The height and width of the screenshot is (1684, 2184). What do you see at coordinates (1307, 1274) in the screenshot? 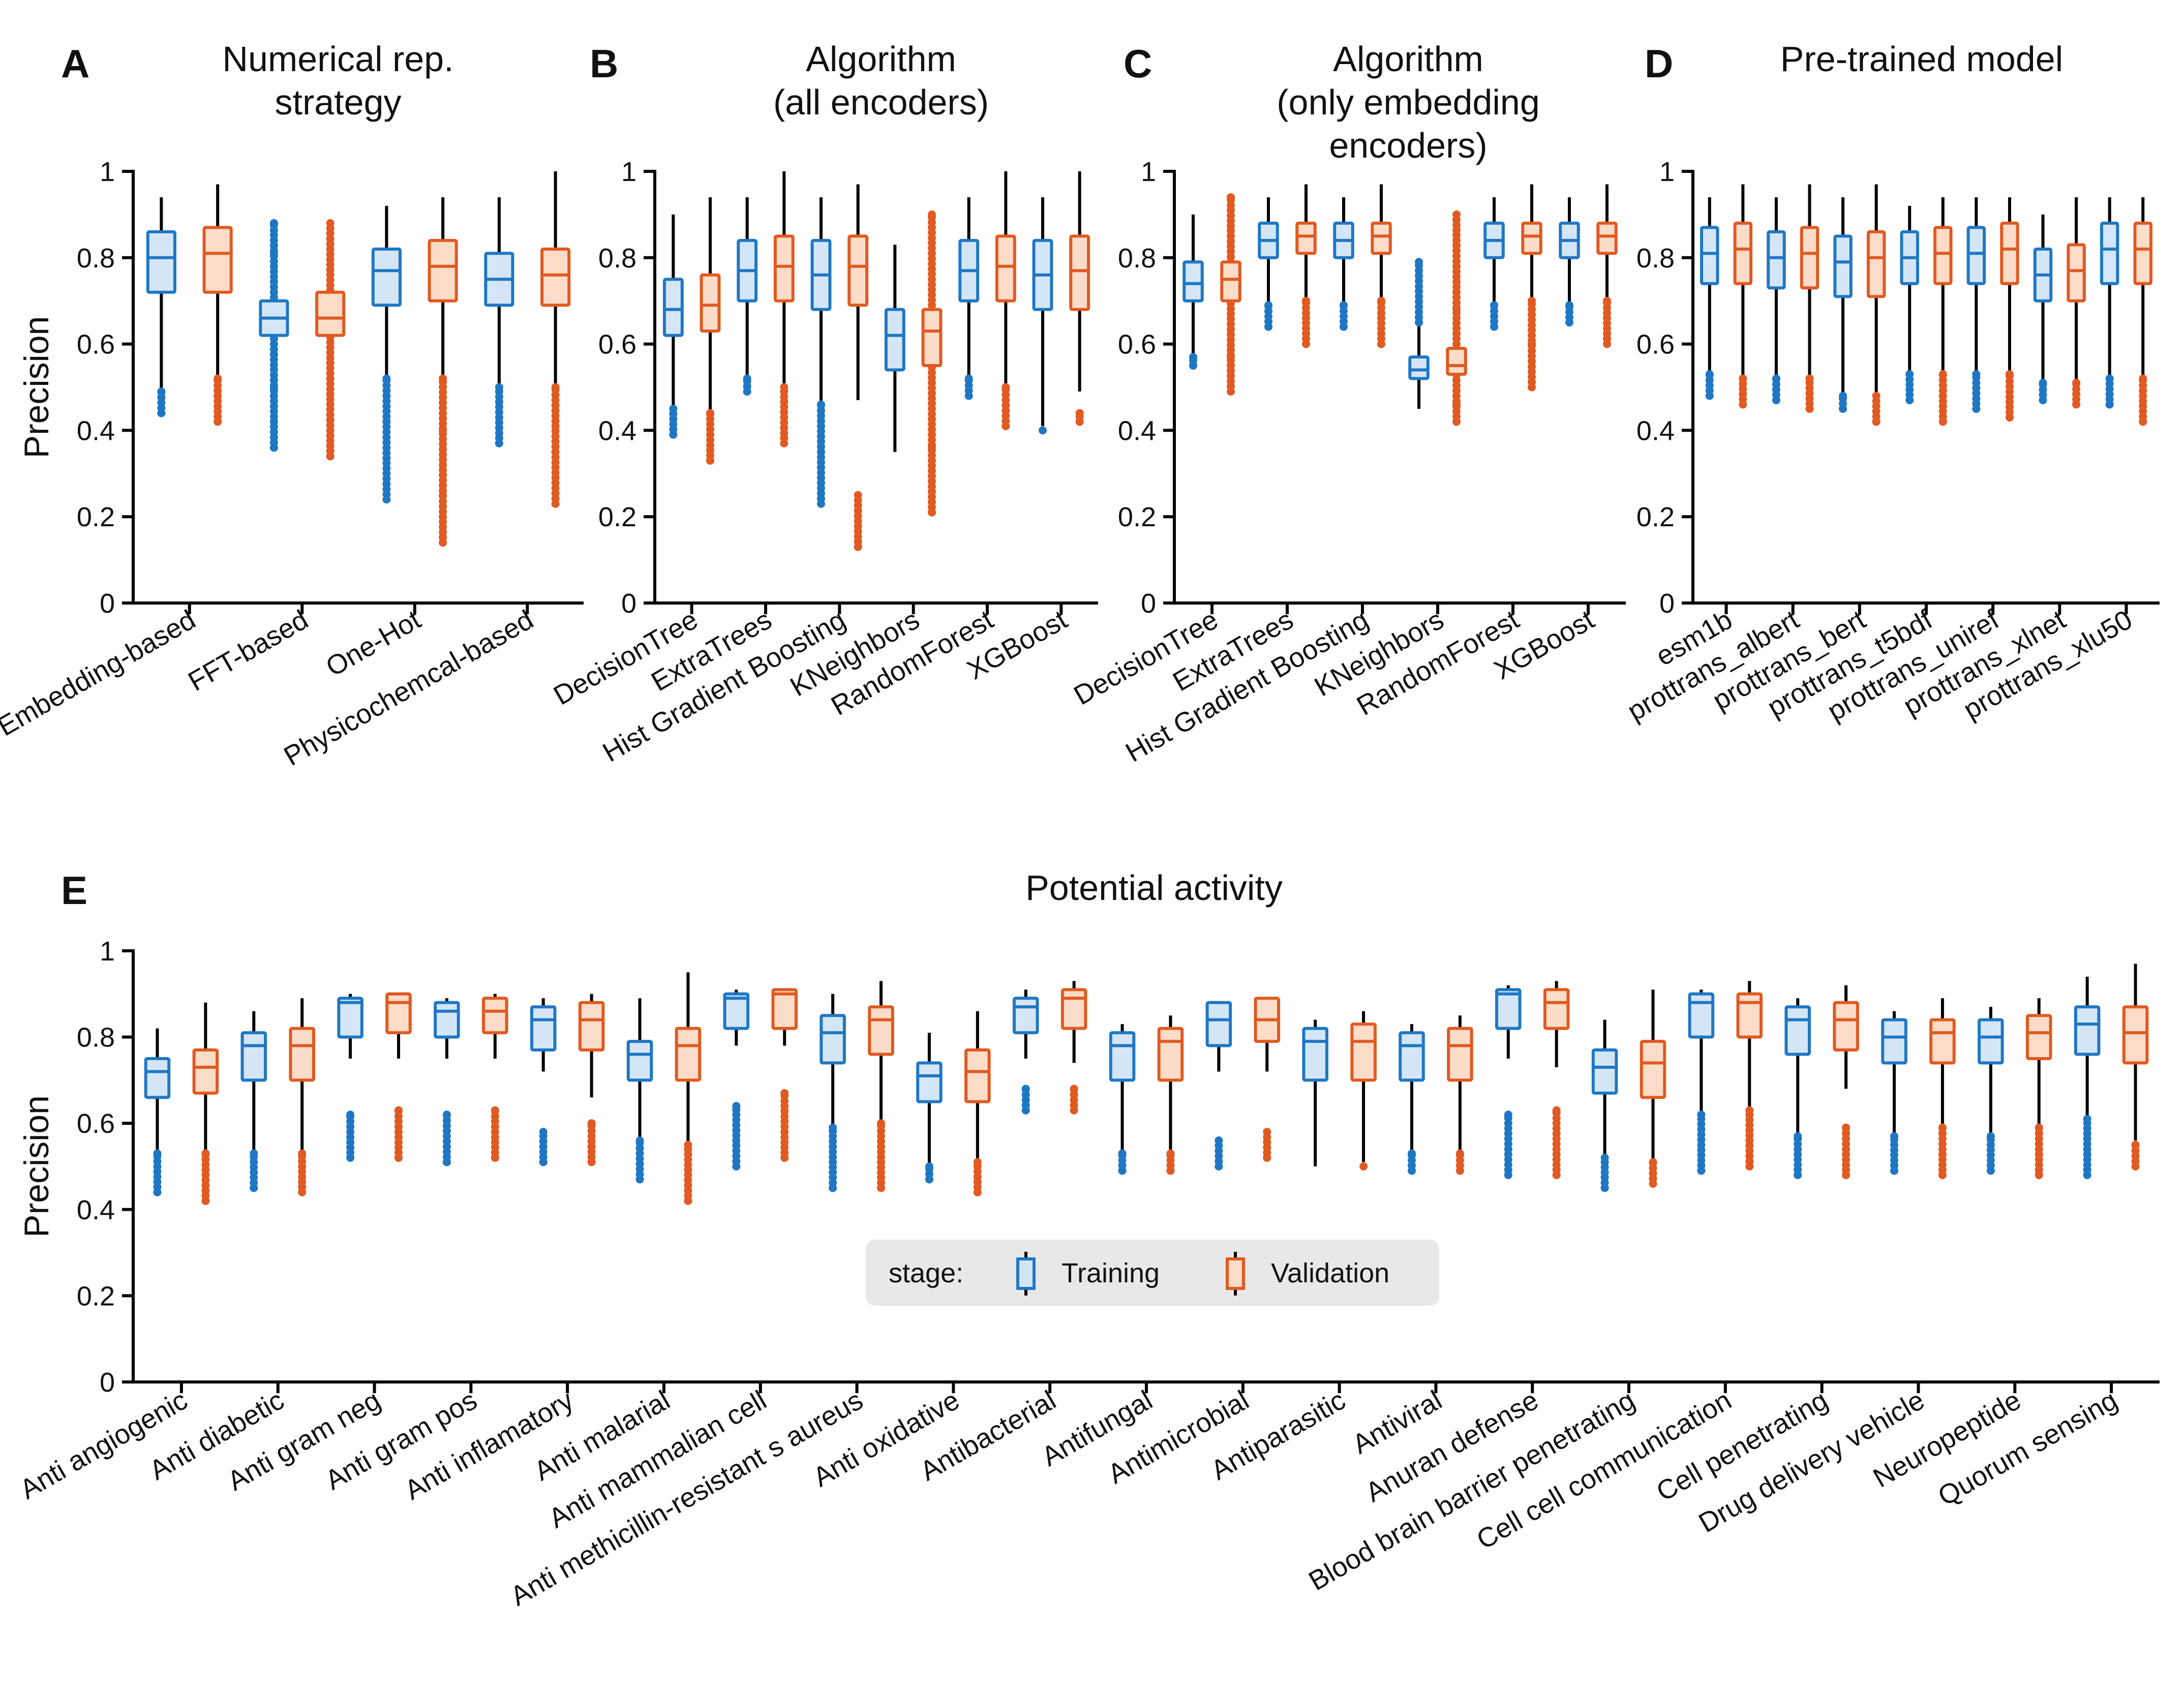
I see `legend-item-validation: Validation` at bounding box center [1307, 1274].